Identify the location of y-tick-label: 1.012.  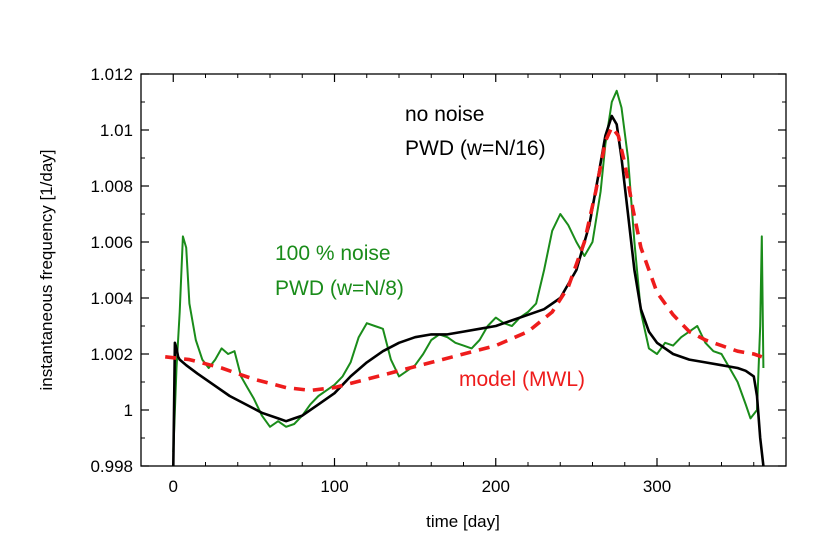
(111, 74).